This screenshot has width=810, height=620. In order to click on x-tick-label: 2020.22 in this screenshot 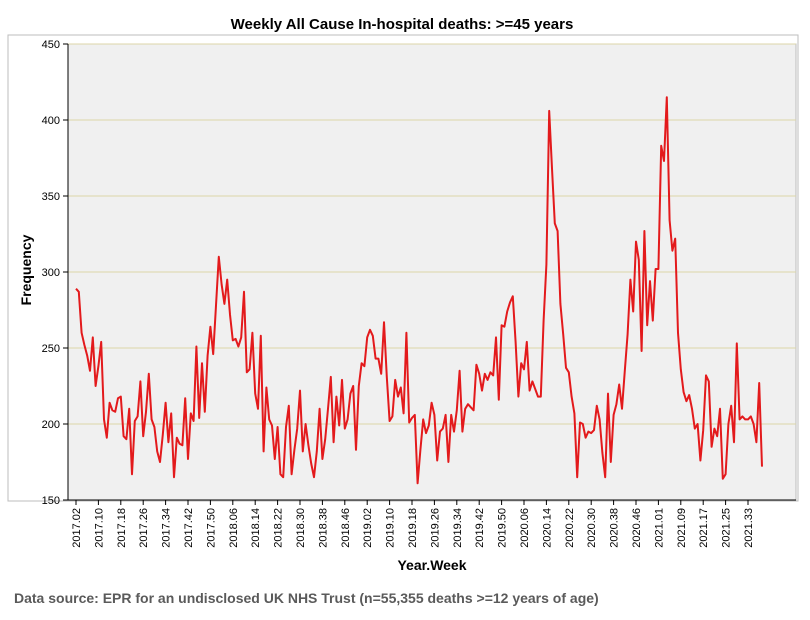, I will do `click(570, 528)`.